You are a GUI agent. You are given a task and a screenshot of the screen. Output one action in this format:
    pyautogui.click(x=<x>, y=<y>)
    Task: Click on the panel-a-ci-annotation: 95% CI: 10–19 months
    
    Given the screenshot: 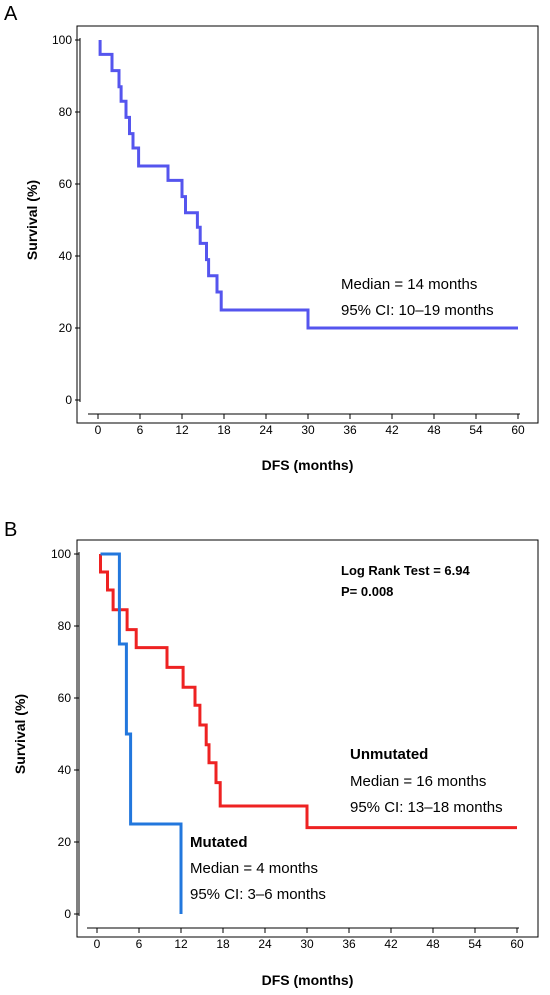 What is the action you would take?
    pyautogui.click(x=417, y=310)
    